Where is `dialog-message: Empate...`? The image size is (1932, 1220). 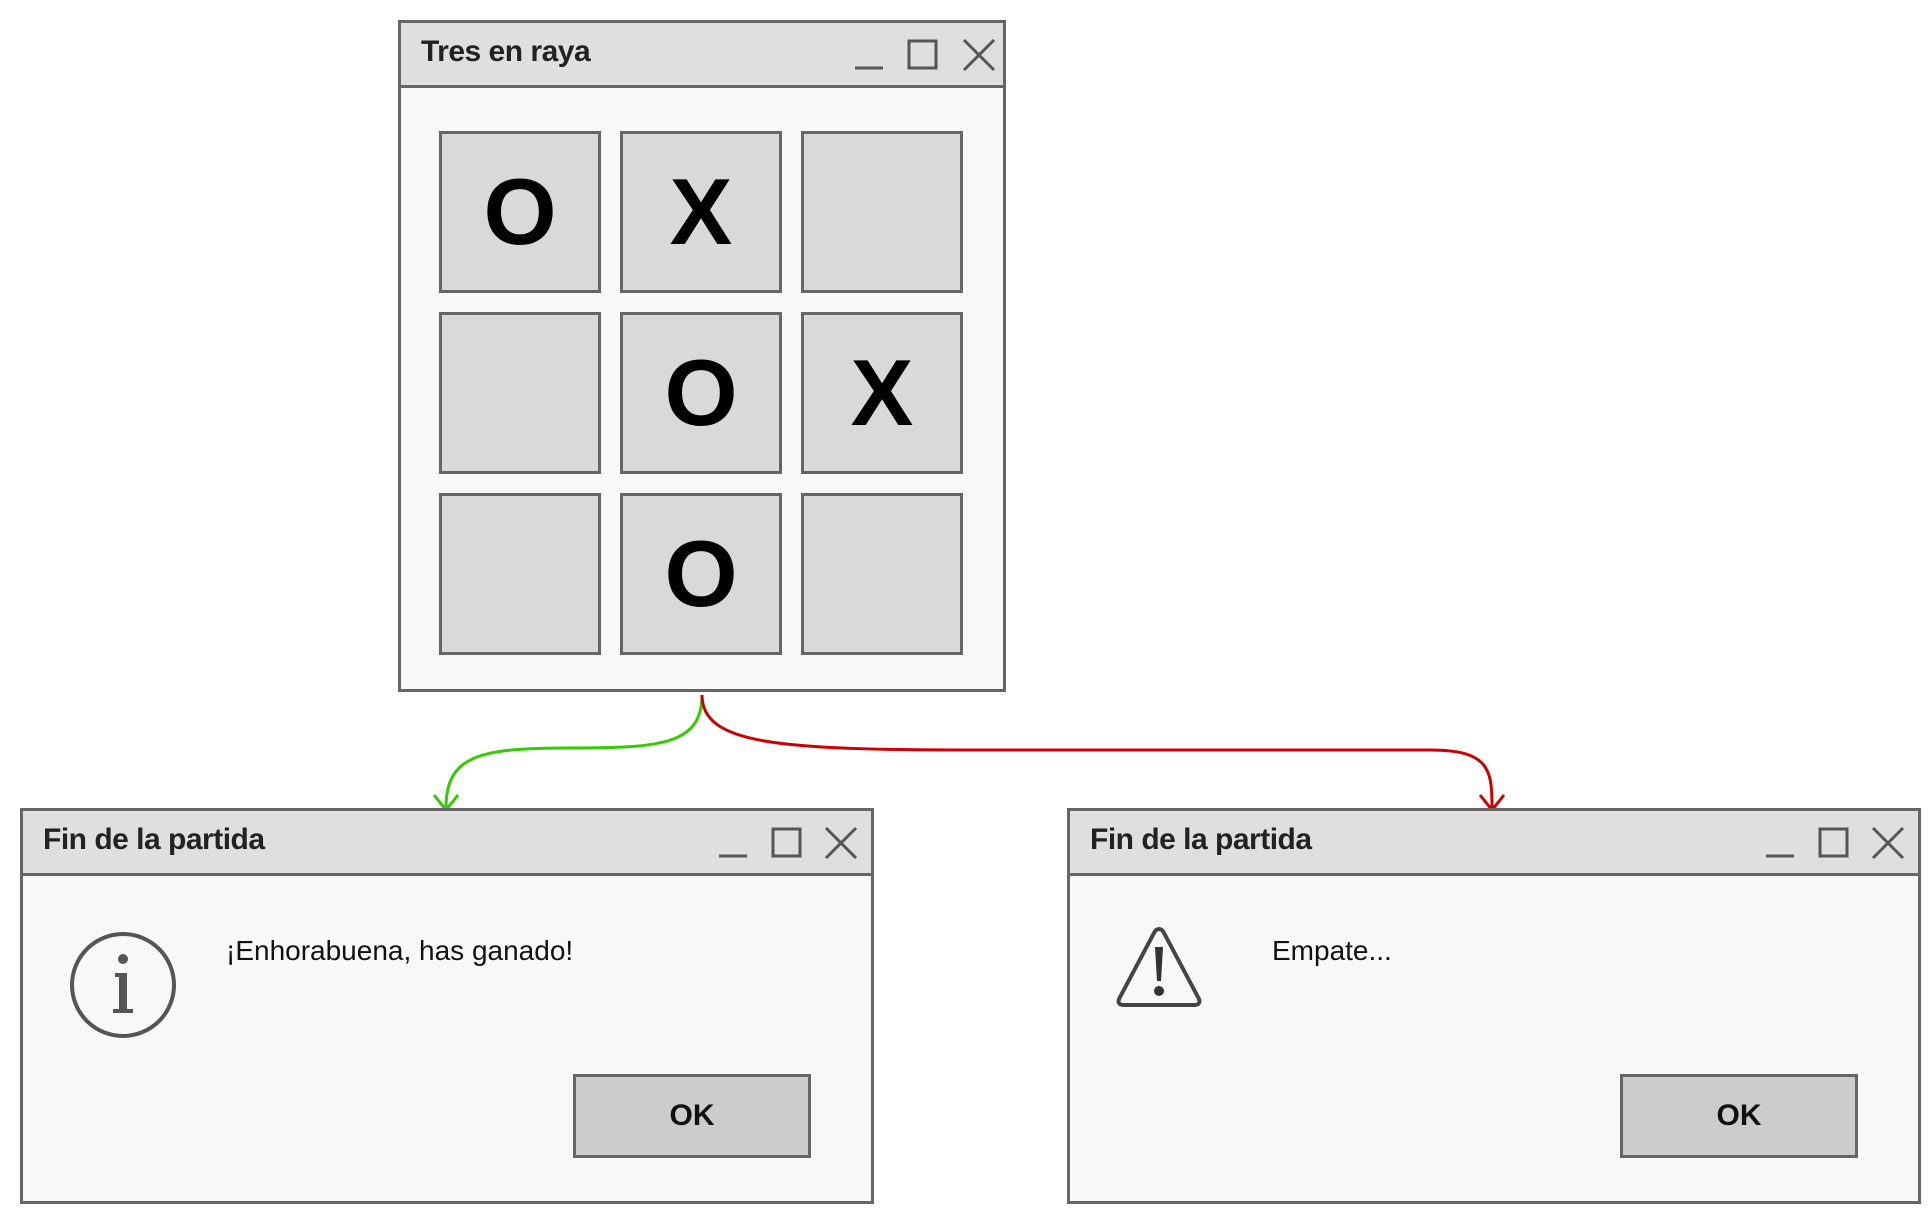
dialog-message: Empate... is located at coordinates (1332, 950).